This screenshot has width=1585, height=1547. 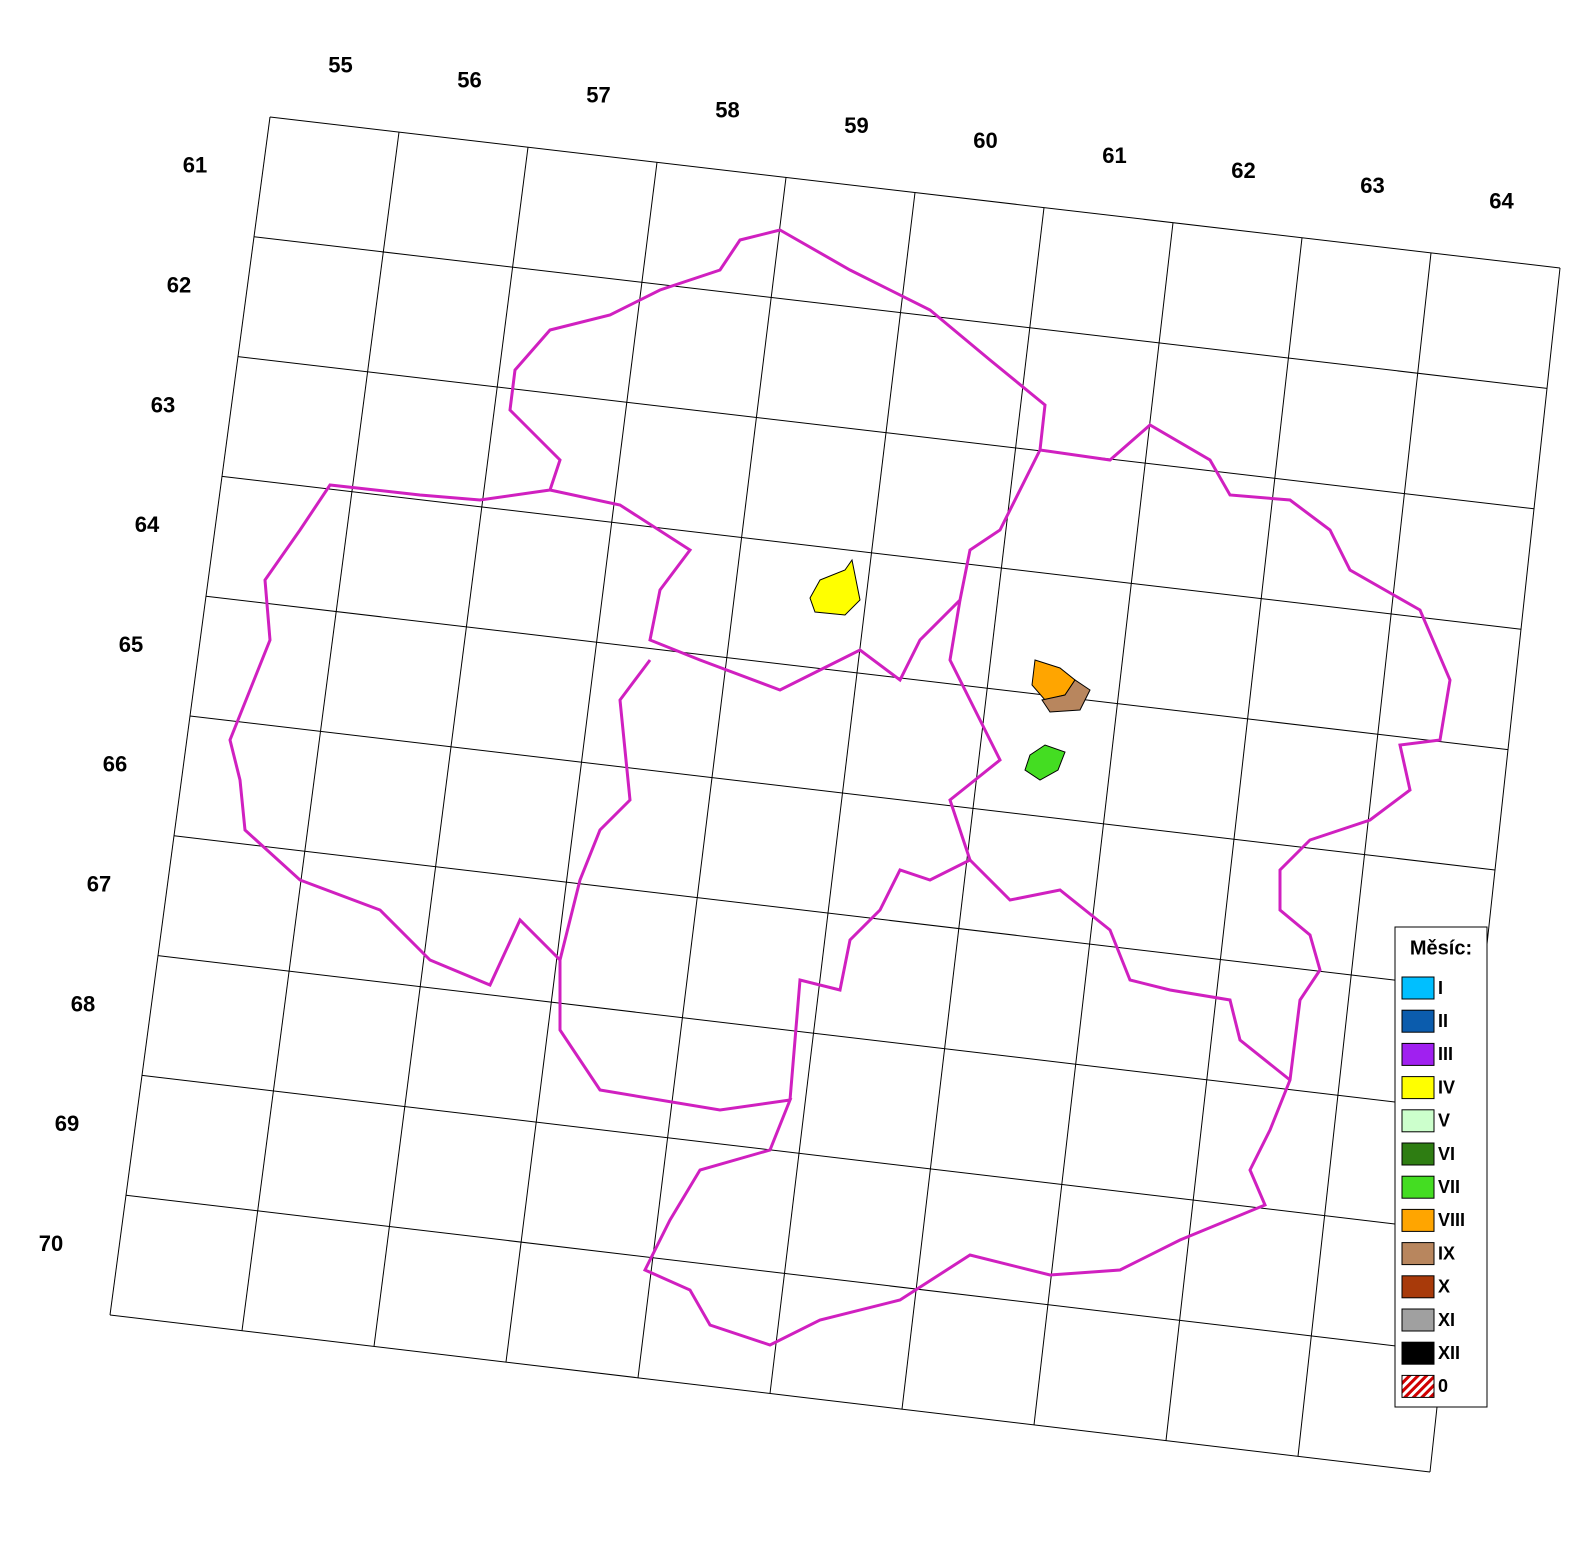 What do you see at coordinates (1446, 1320) in the screenshot?
I see `legend-label: XI` at bounding box center [1446, 1320].